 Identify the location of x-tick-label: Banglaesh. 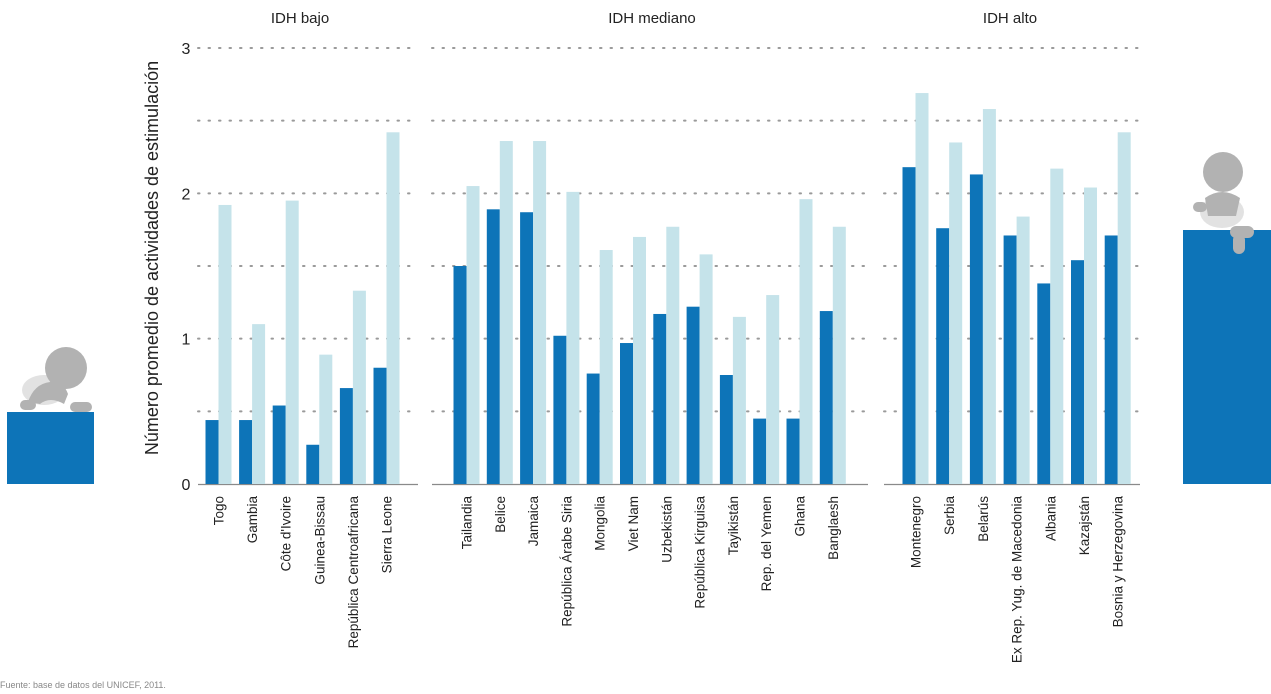
(833, 528).